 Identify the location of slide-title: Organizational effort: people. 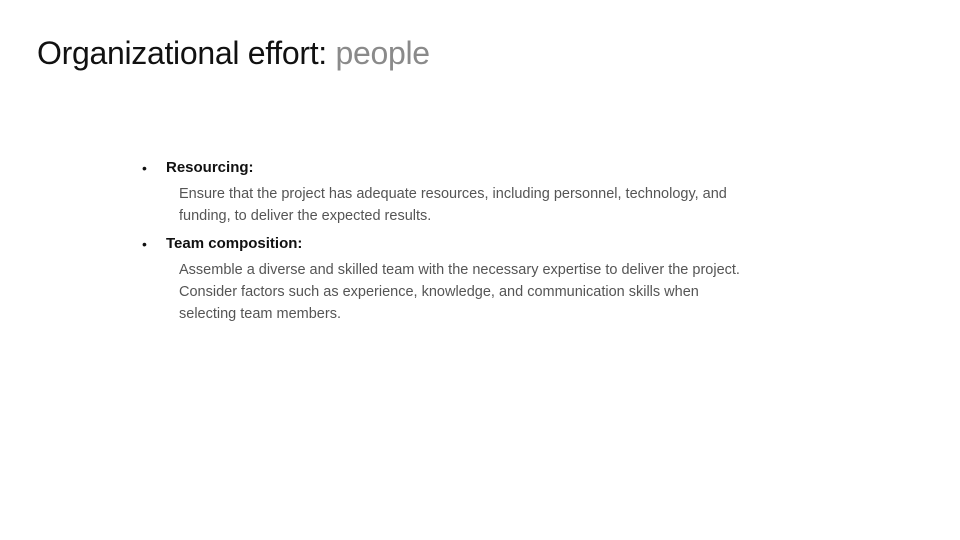
(233, 53).